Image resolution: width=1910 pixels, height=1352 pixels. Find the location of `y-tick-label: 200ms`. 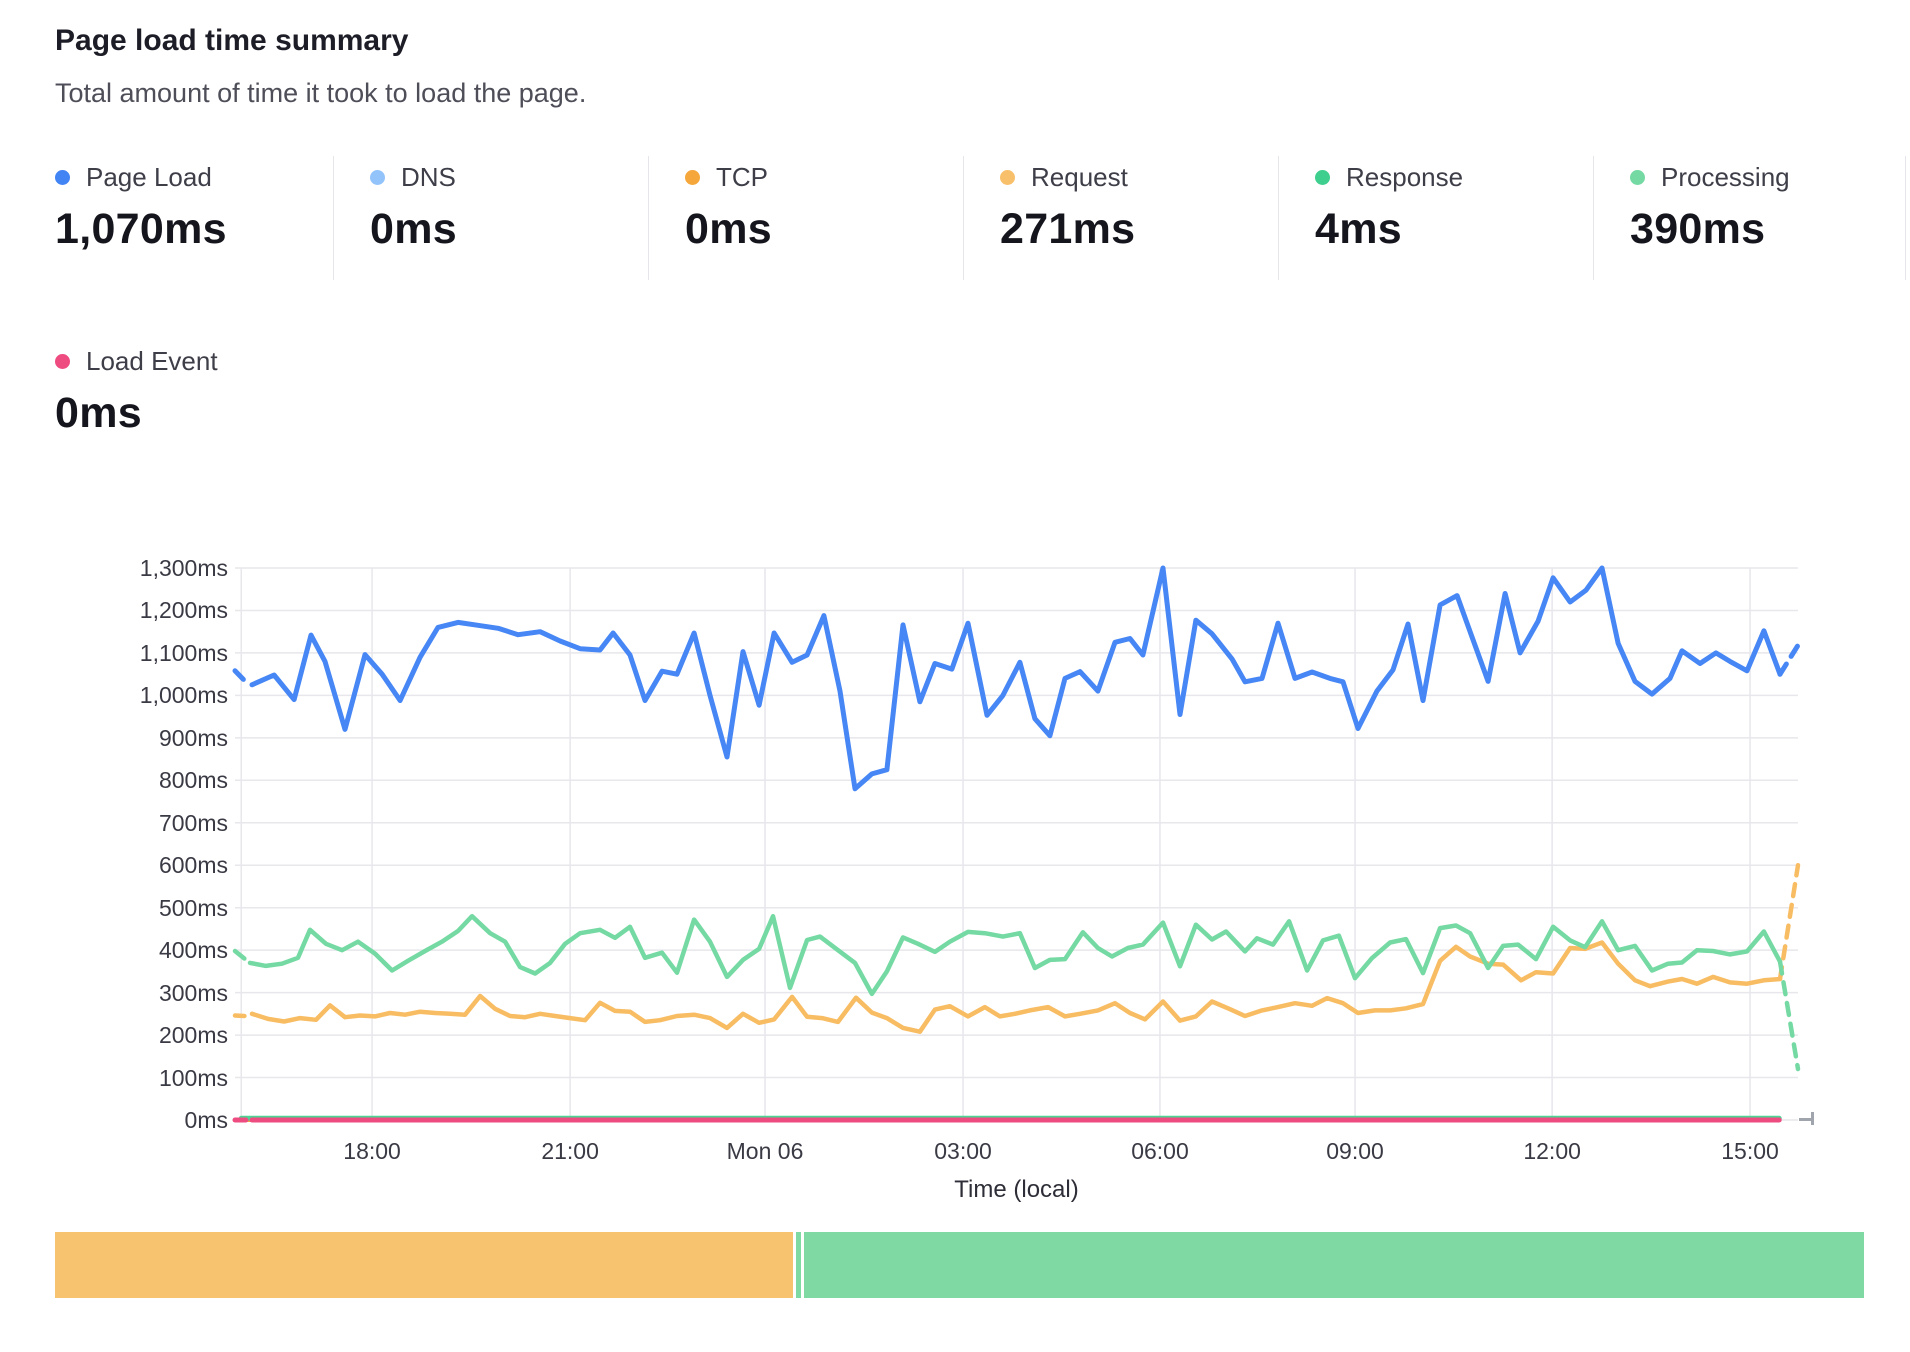

y-tick-label: 200ms is located at coordinates (193, 1035).